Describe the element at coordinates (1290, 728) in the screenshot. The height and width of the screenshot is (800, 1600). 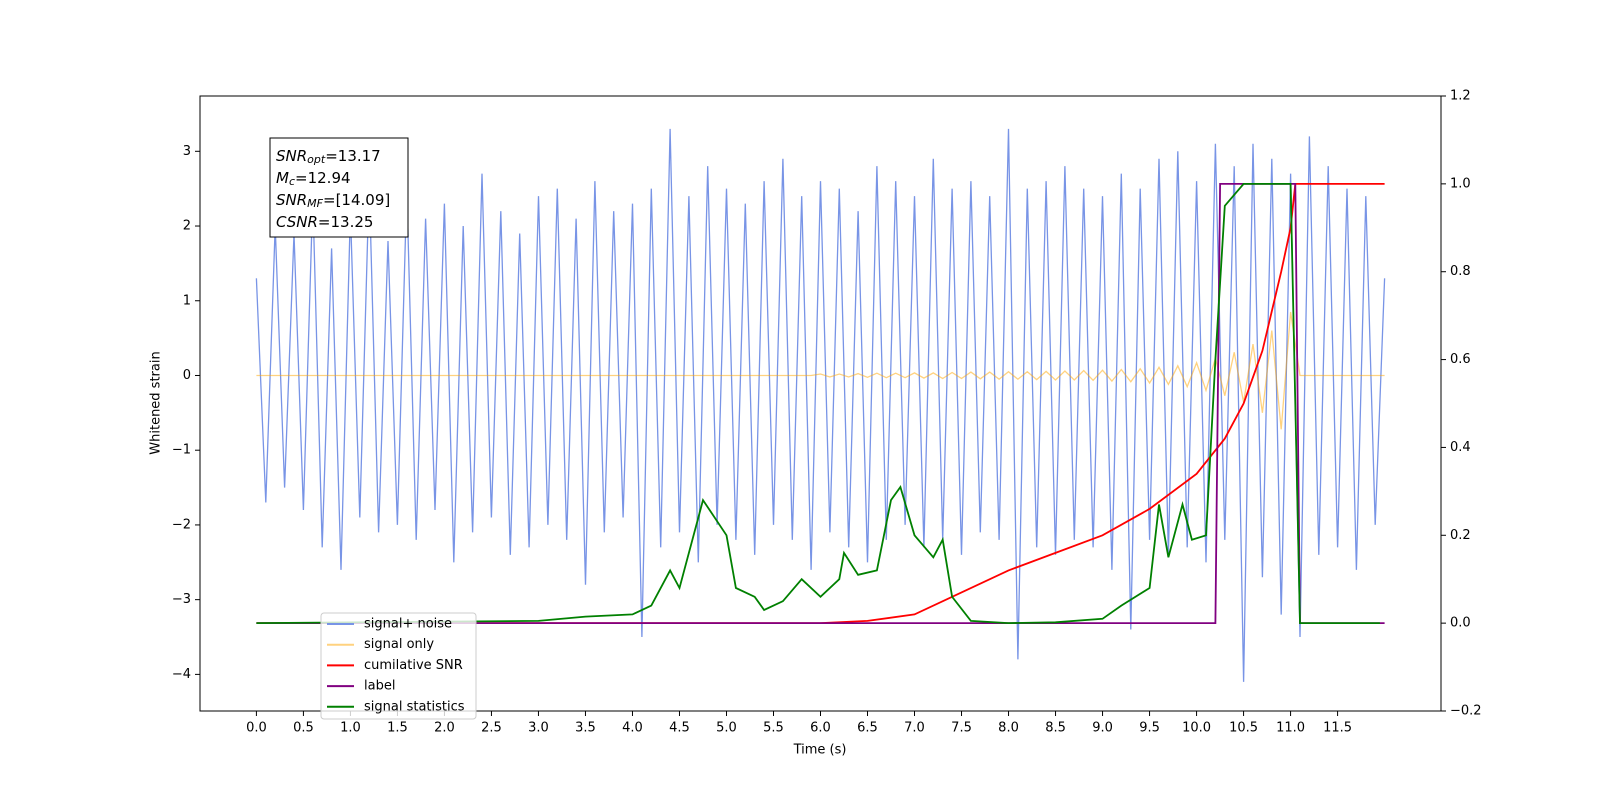
I see `x-tick-label: 11.0` at that location.